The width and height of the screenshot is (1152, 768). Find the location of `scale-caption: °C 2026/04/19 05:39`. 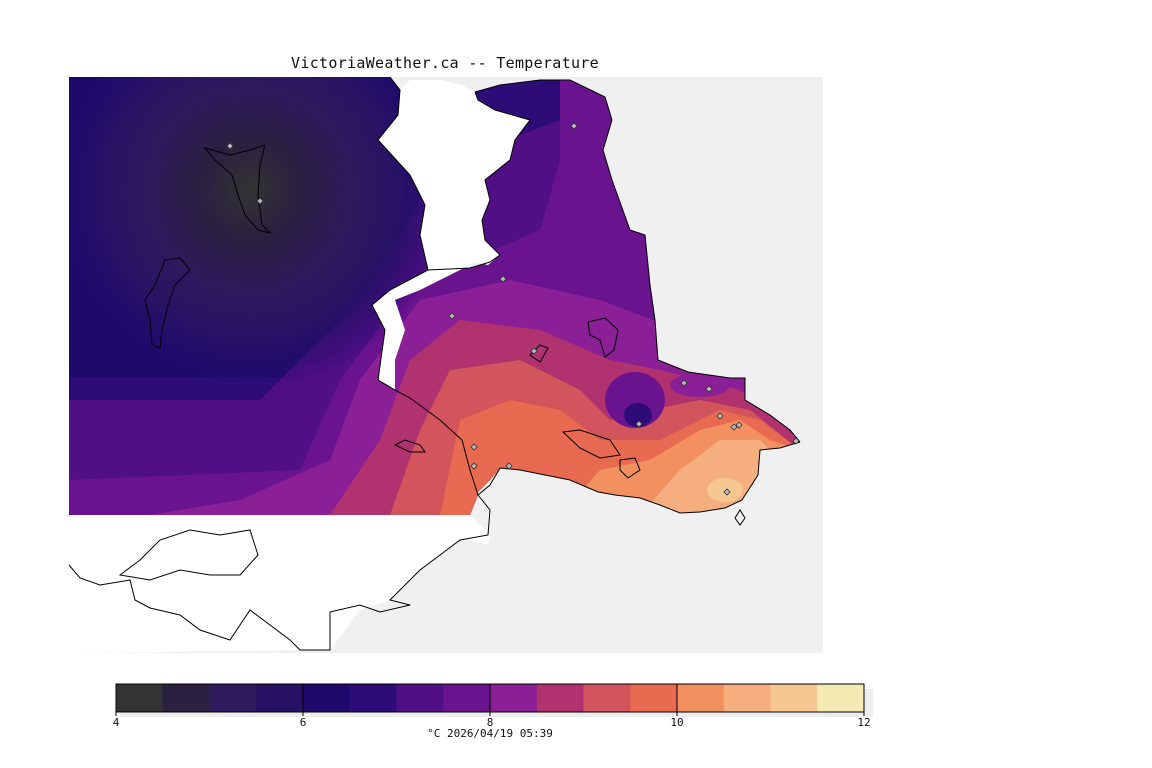

scale-caption: °C 2026/04/19 05:39 is located at coordinates (490, 733).